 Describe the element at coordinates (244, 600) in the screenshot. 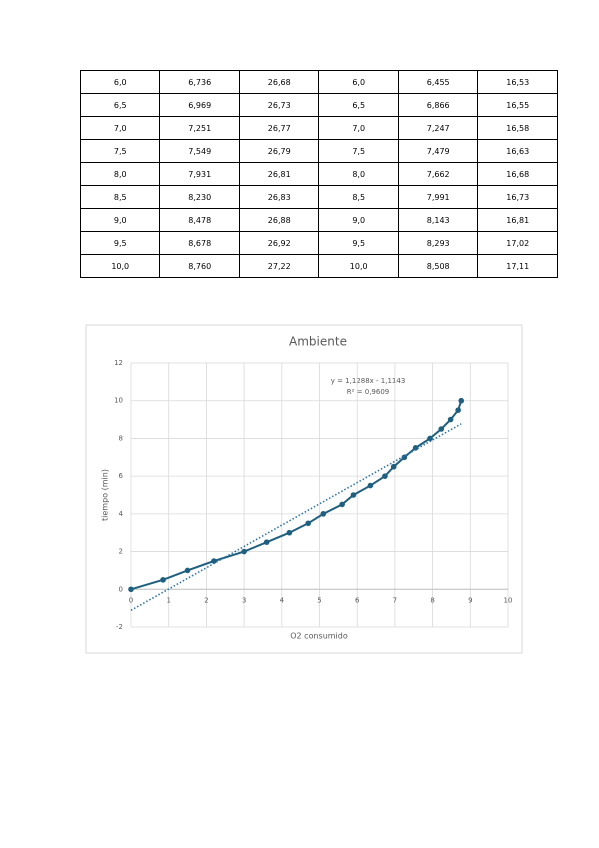

I see `x-tick-label: 3` at that location.